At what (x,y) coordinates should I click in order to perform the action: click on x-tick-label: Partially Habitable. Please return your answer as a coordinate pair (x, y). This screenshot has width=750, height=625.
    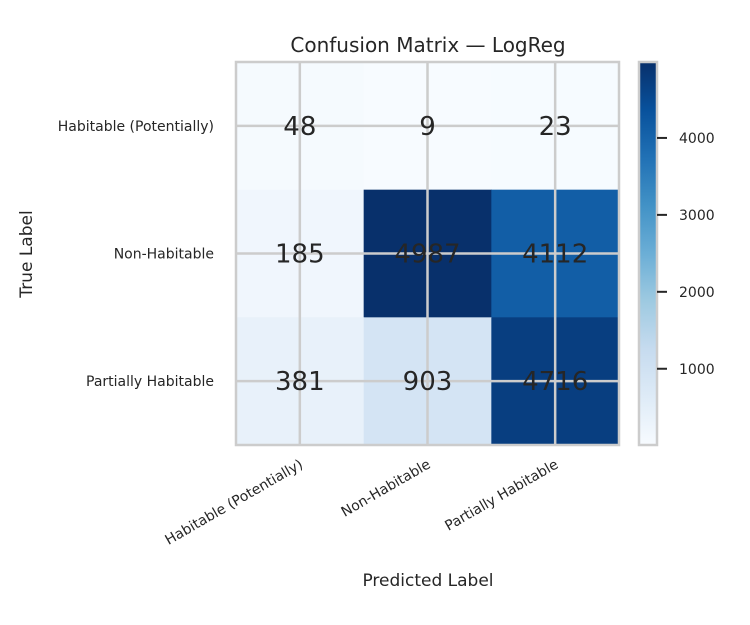
    Looking at the image, I should click on (501, 496).